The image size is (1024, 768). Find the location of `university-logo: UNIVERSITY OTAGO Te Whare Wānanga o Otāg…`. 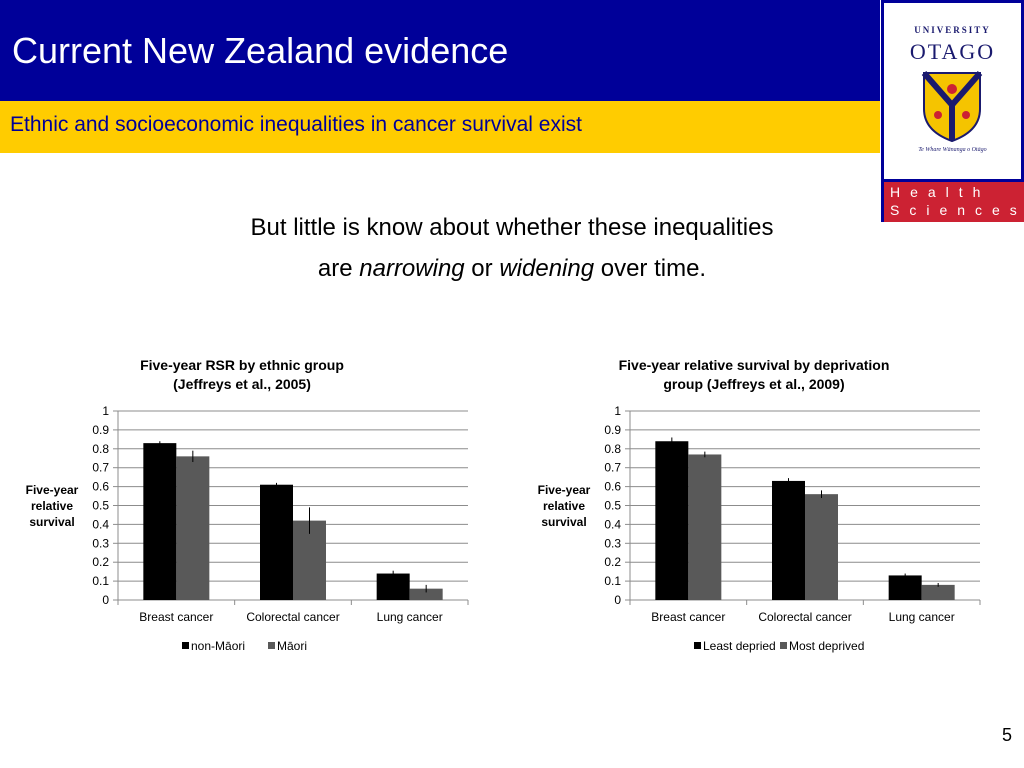

university-logo: UNIVERSITY OTAGO Te Whare Wānanga o Otāg… is located at coordinates (952, 111).